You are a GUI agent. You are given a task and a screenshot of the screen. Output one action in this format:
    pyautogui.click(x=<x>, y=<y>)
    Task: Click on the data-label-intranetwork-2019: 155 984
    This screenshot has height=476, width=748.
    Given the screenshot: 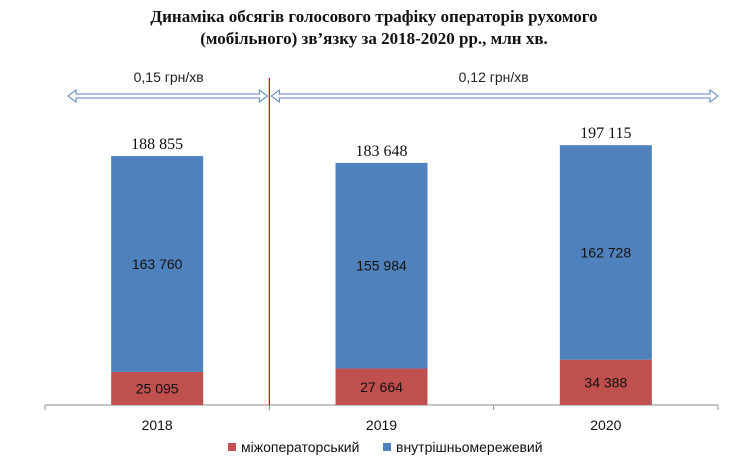 What is the action you would take?
    pyautogui.click(x=381, y=266)
    